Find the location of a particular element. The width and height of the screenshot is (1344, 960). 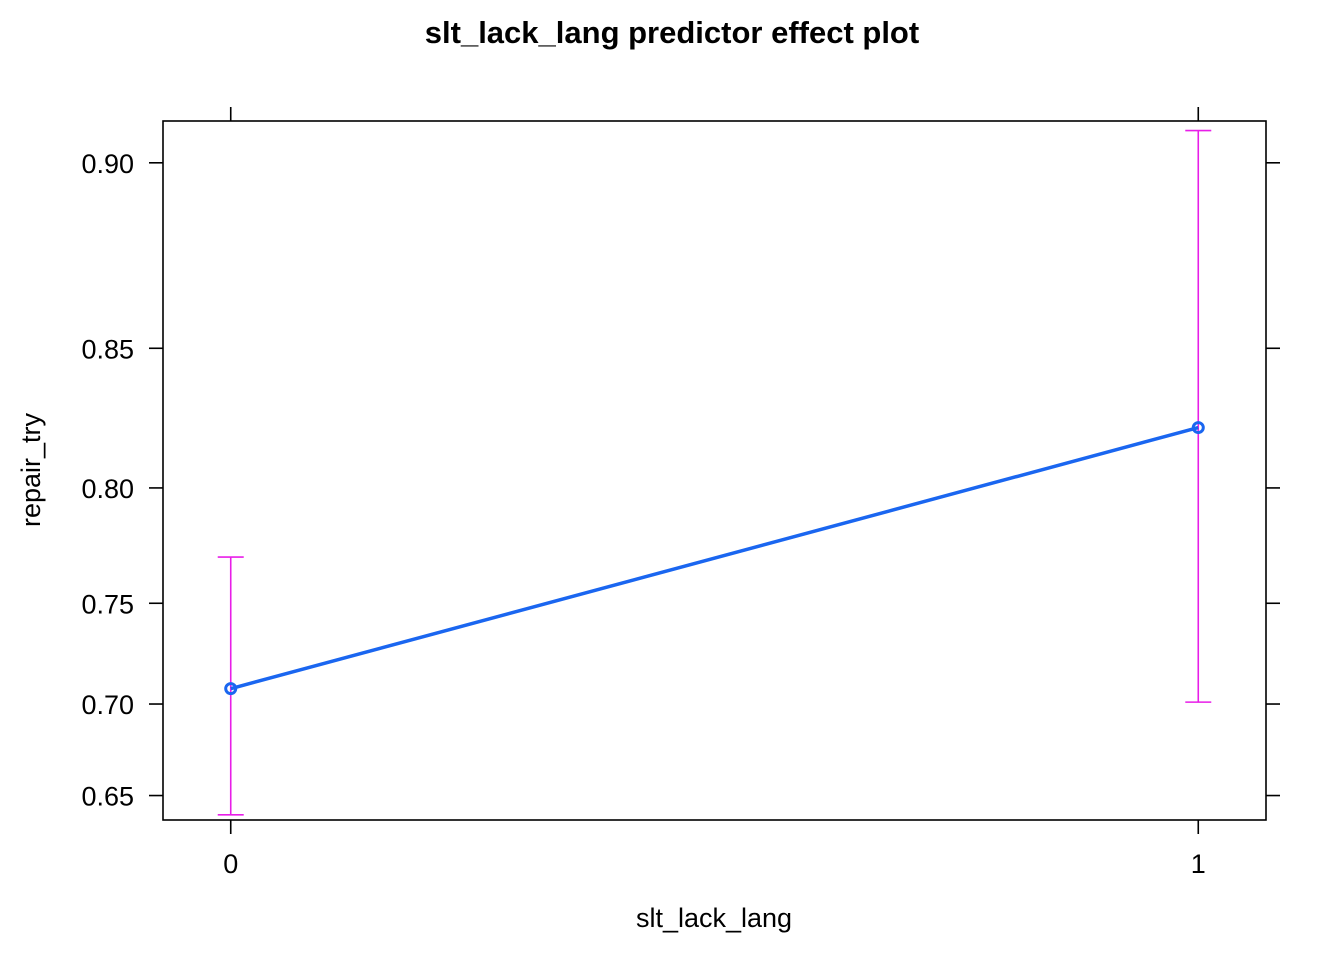

chart-title: slt_lack_lang predictor effect plot is located at coordinates (672, 32).